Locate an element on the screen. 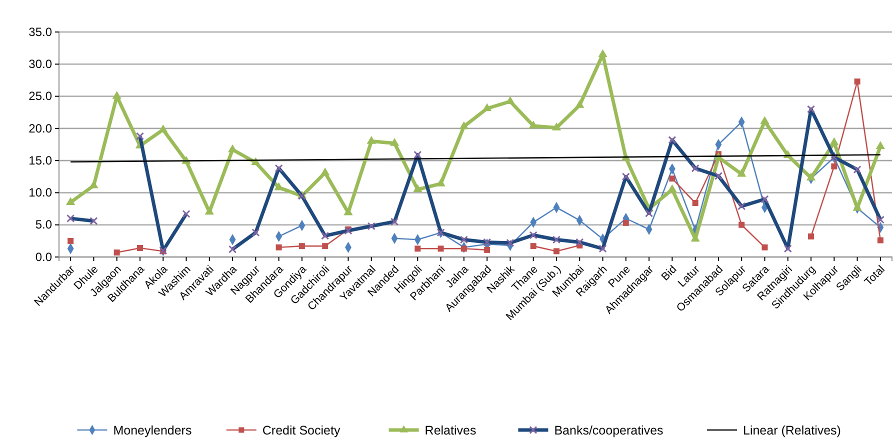 Image resolution: width=893 pixels, height=444 pixels. y-tick-label: 15.0 is located at coordinates (40, 160).